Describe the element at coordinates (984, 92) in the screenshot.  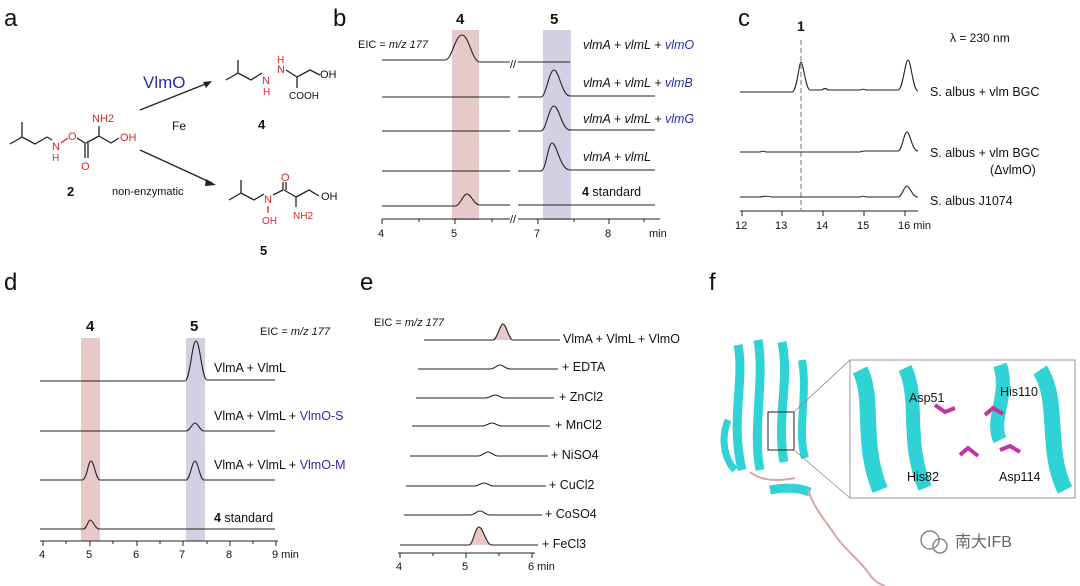
I see `trace-c-1-label: S. albus + vlm BGC` at that location.